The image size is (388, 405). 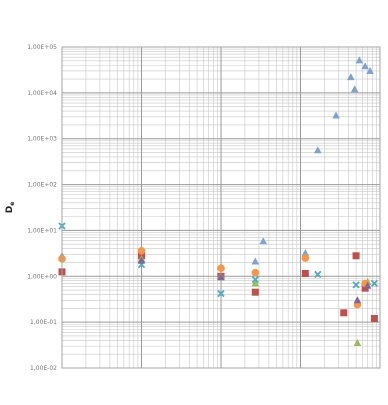 I want to click on y-axis-title-main: D, so click(x=10, y=209).